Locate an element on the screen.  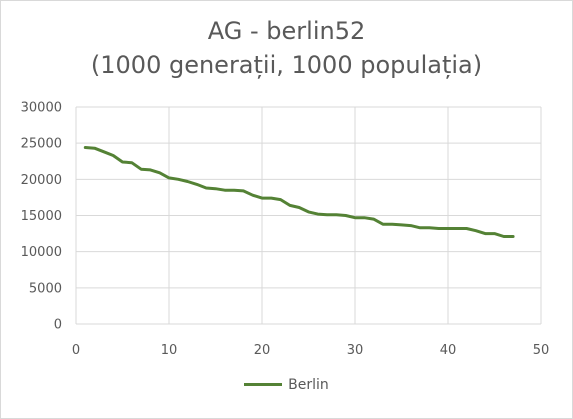
x-tick-label: 40 is located at coordinates (448, 350).